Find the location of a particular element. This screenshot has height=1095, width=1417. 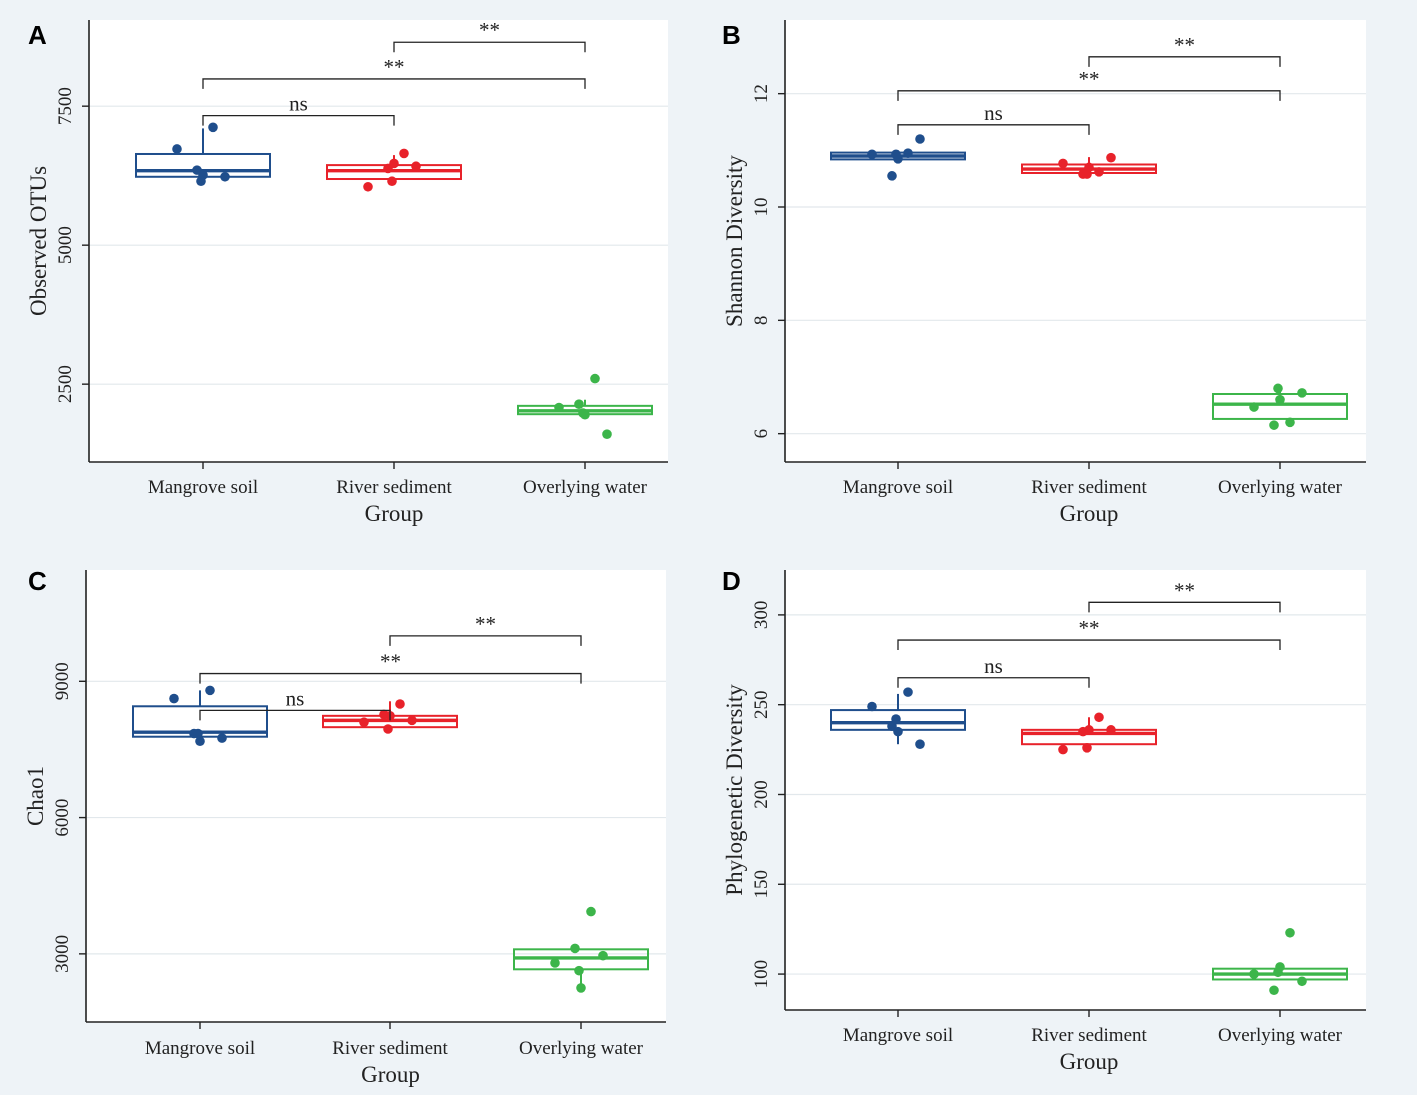

y-tick-label: 3000 is located at coordinates (62, 954).